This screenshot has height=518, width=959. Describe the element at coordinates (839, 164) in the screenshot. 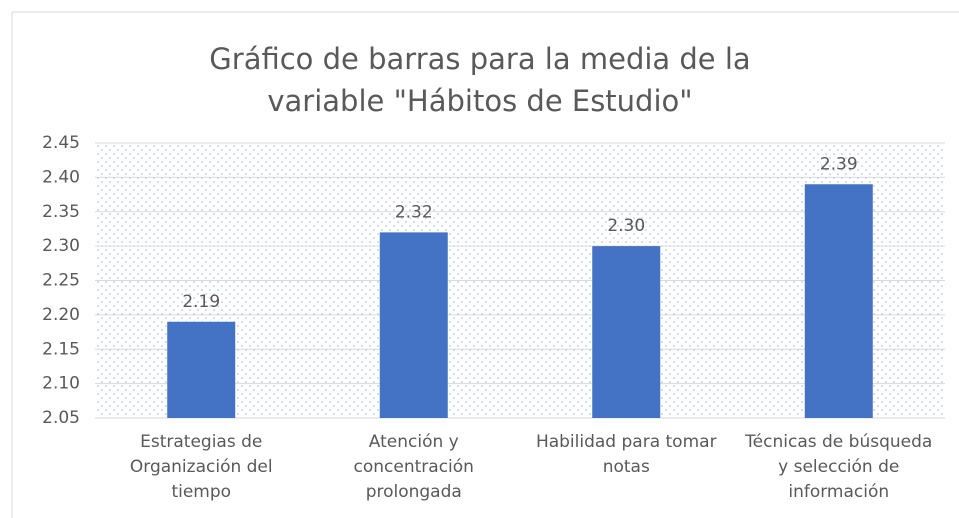

I see `data-label: 2.39` at that location.